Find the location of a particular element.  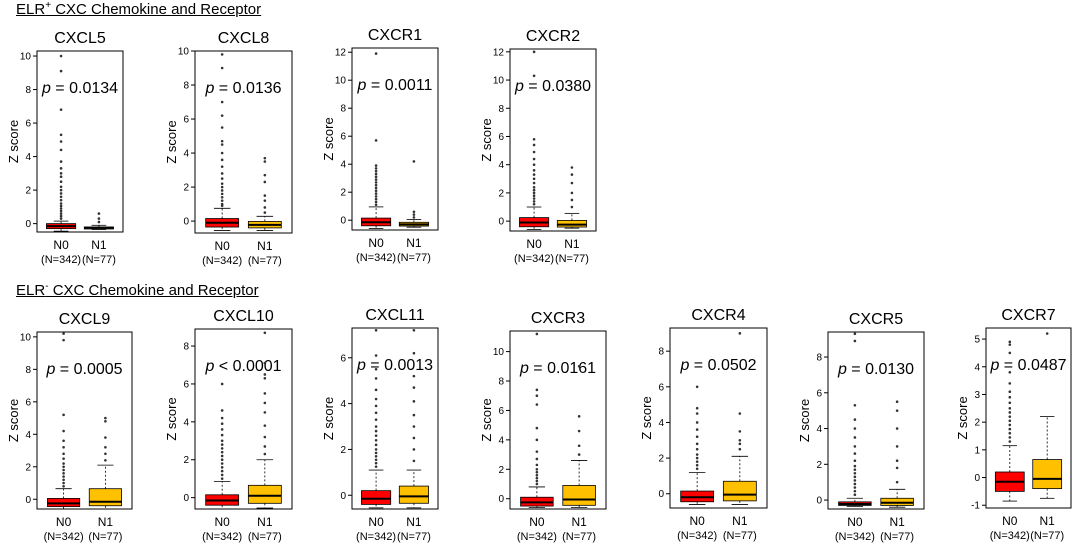

y-tick-label: 3 is located at coordinates (977, 395).